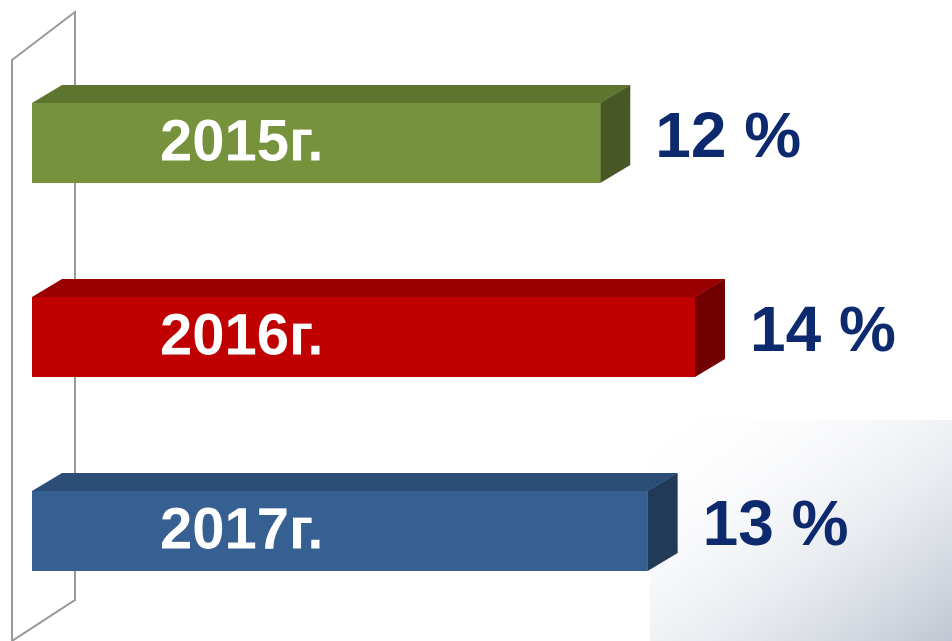 This screenshot has width=952, height=641. Describe the element at coordinates (43, 325) in the screenshot. I see `back-wall` at that location.